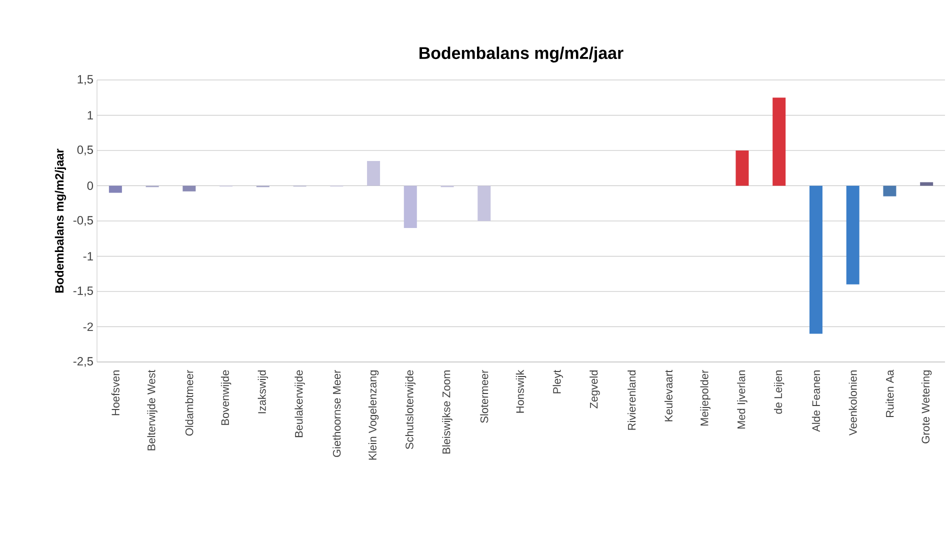 The image size is (950, 552). What do you see at coordinates (88, 256) in the screenshot?
I see `y-tick-label: -1` at bounding box center [88, 256].